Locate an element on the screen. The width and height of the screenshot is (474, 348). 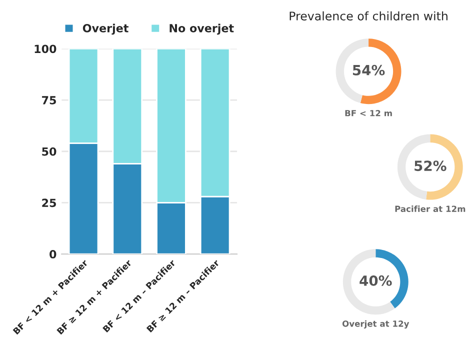
legend-label: Overjet is located at coordinates (105, 29).